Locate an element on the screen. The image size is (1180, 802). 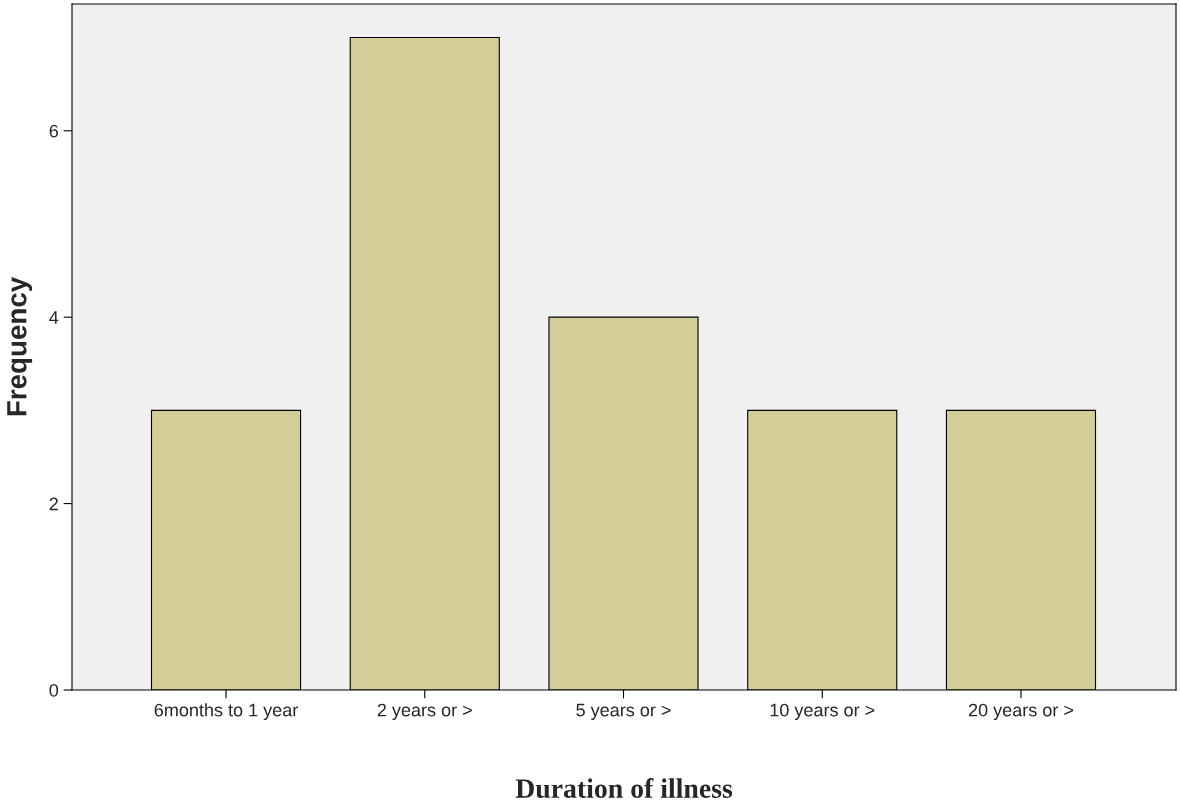
y-tick-label: 4 is located at coordinates (54, 317).